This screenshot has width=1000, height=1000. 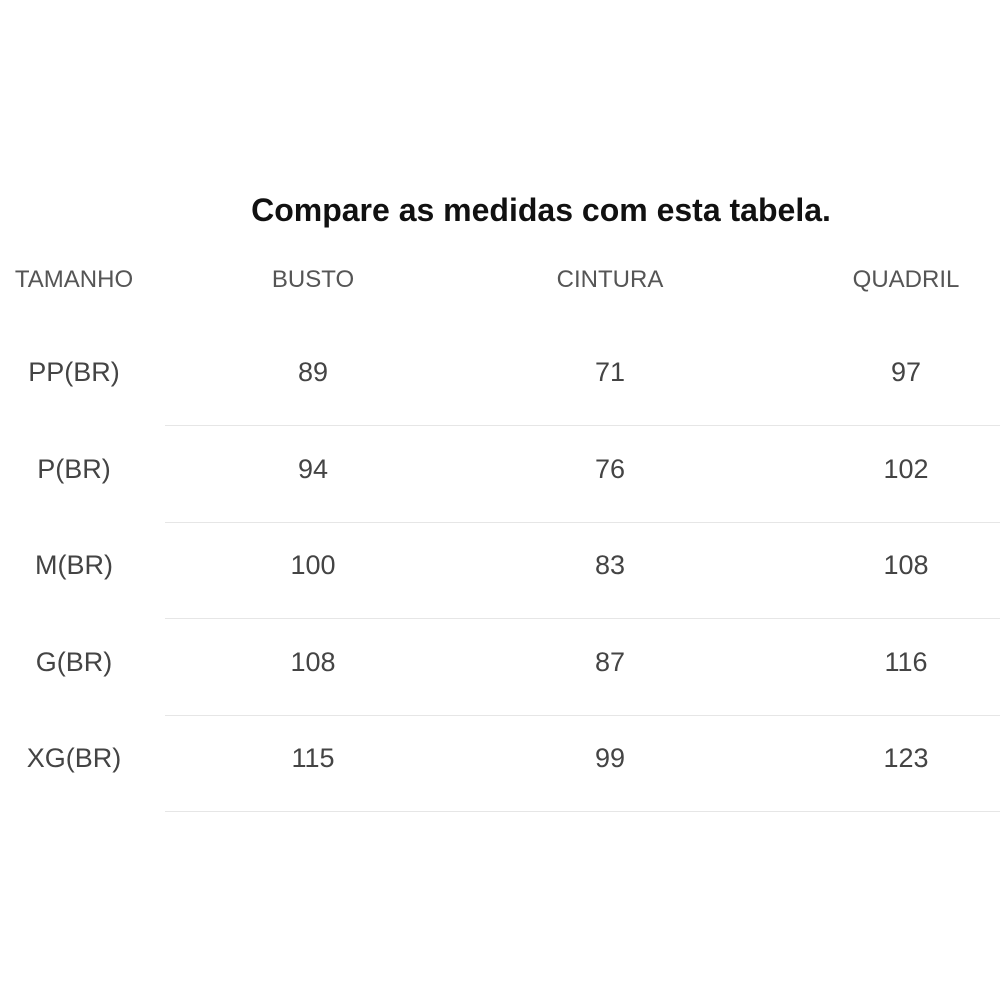 What do you see at coordinates (610, 468) in the screenshot?
I see `value-cell: 76` at bounding box center [610, 468].